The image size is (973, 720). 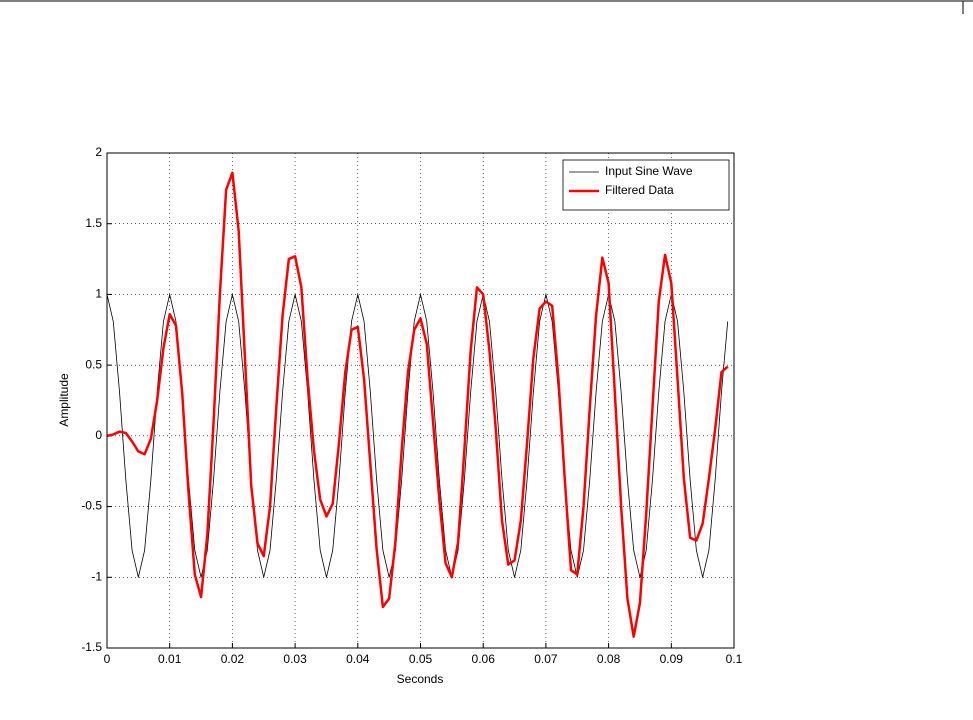 I want to click on x-tick-label: 0.09, so click(x=672, y=659).